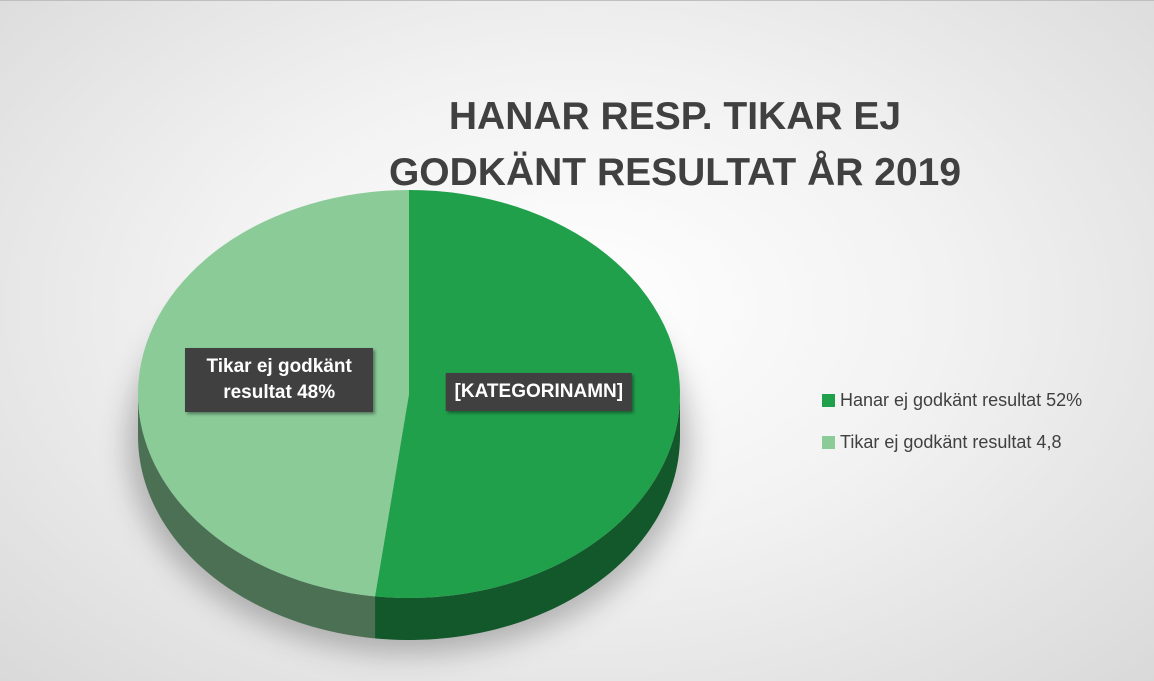  Describe the element at coordinates (961, 400) in the screenshot. I see `legend-label: Hanar ej godkänt resultat 52%` at that location.